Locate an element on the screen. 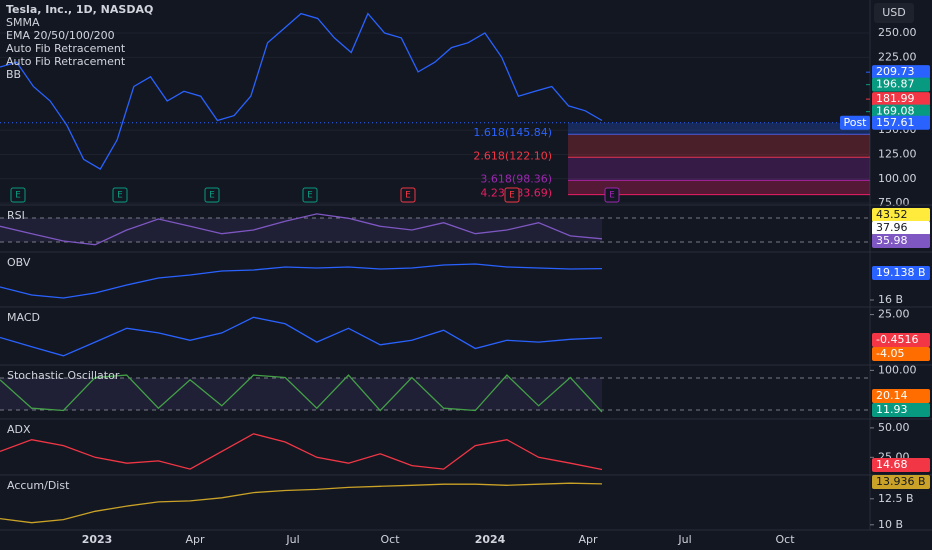 This screenshot has width=932, height=550. price-tag-label: 35.98 is located at coordinates (892, 240).